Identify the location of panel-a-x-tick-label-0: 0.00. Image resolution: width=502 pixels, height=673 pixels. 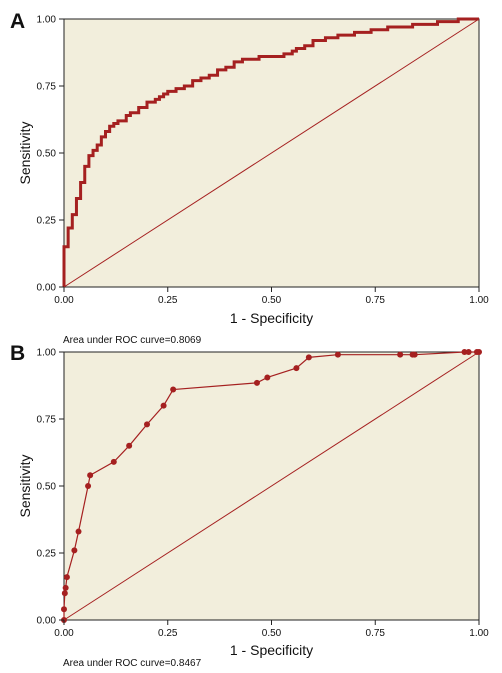
(64, 300).